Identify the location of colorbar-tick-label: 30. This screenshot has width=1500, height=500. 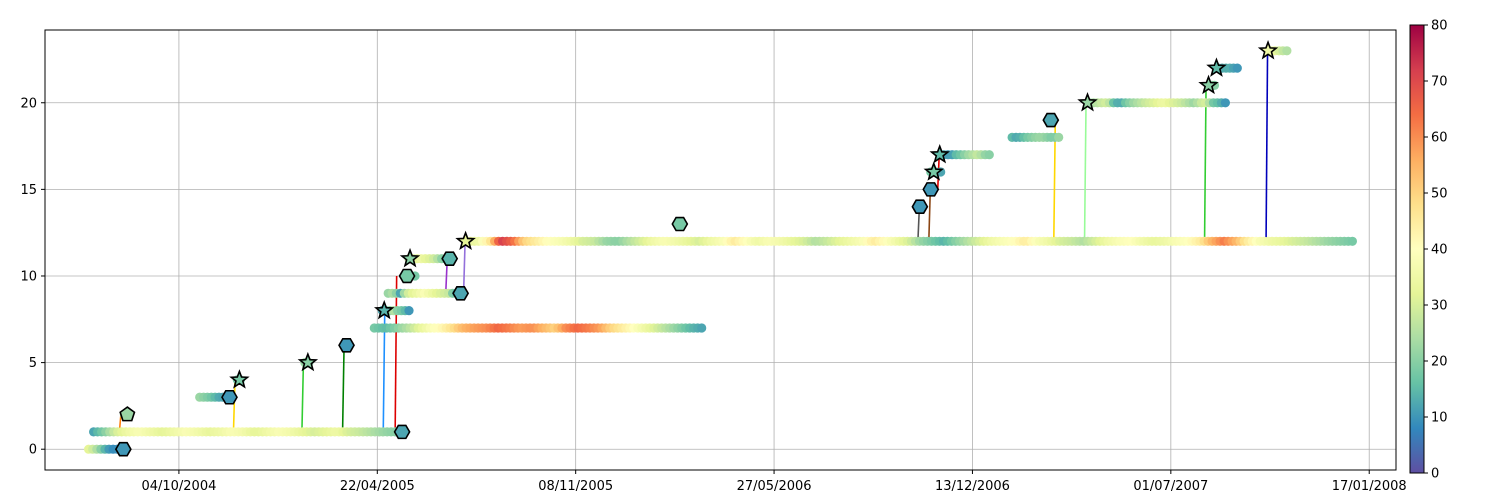
(1439, 306).